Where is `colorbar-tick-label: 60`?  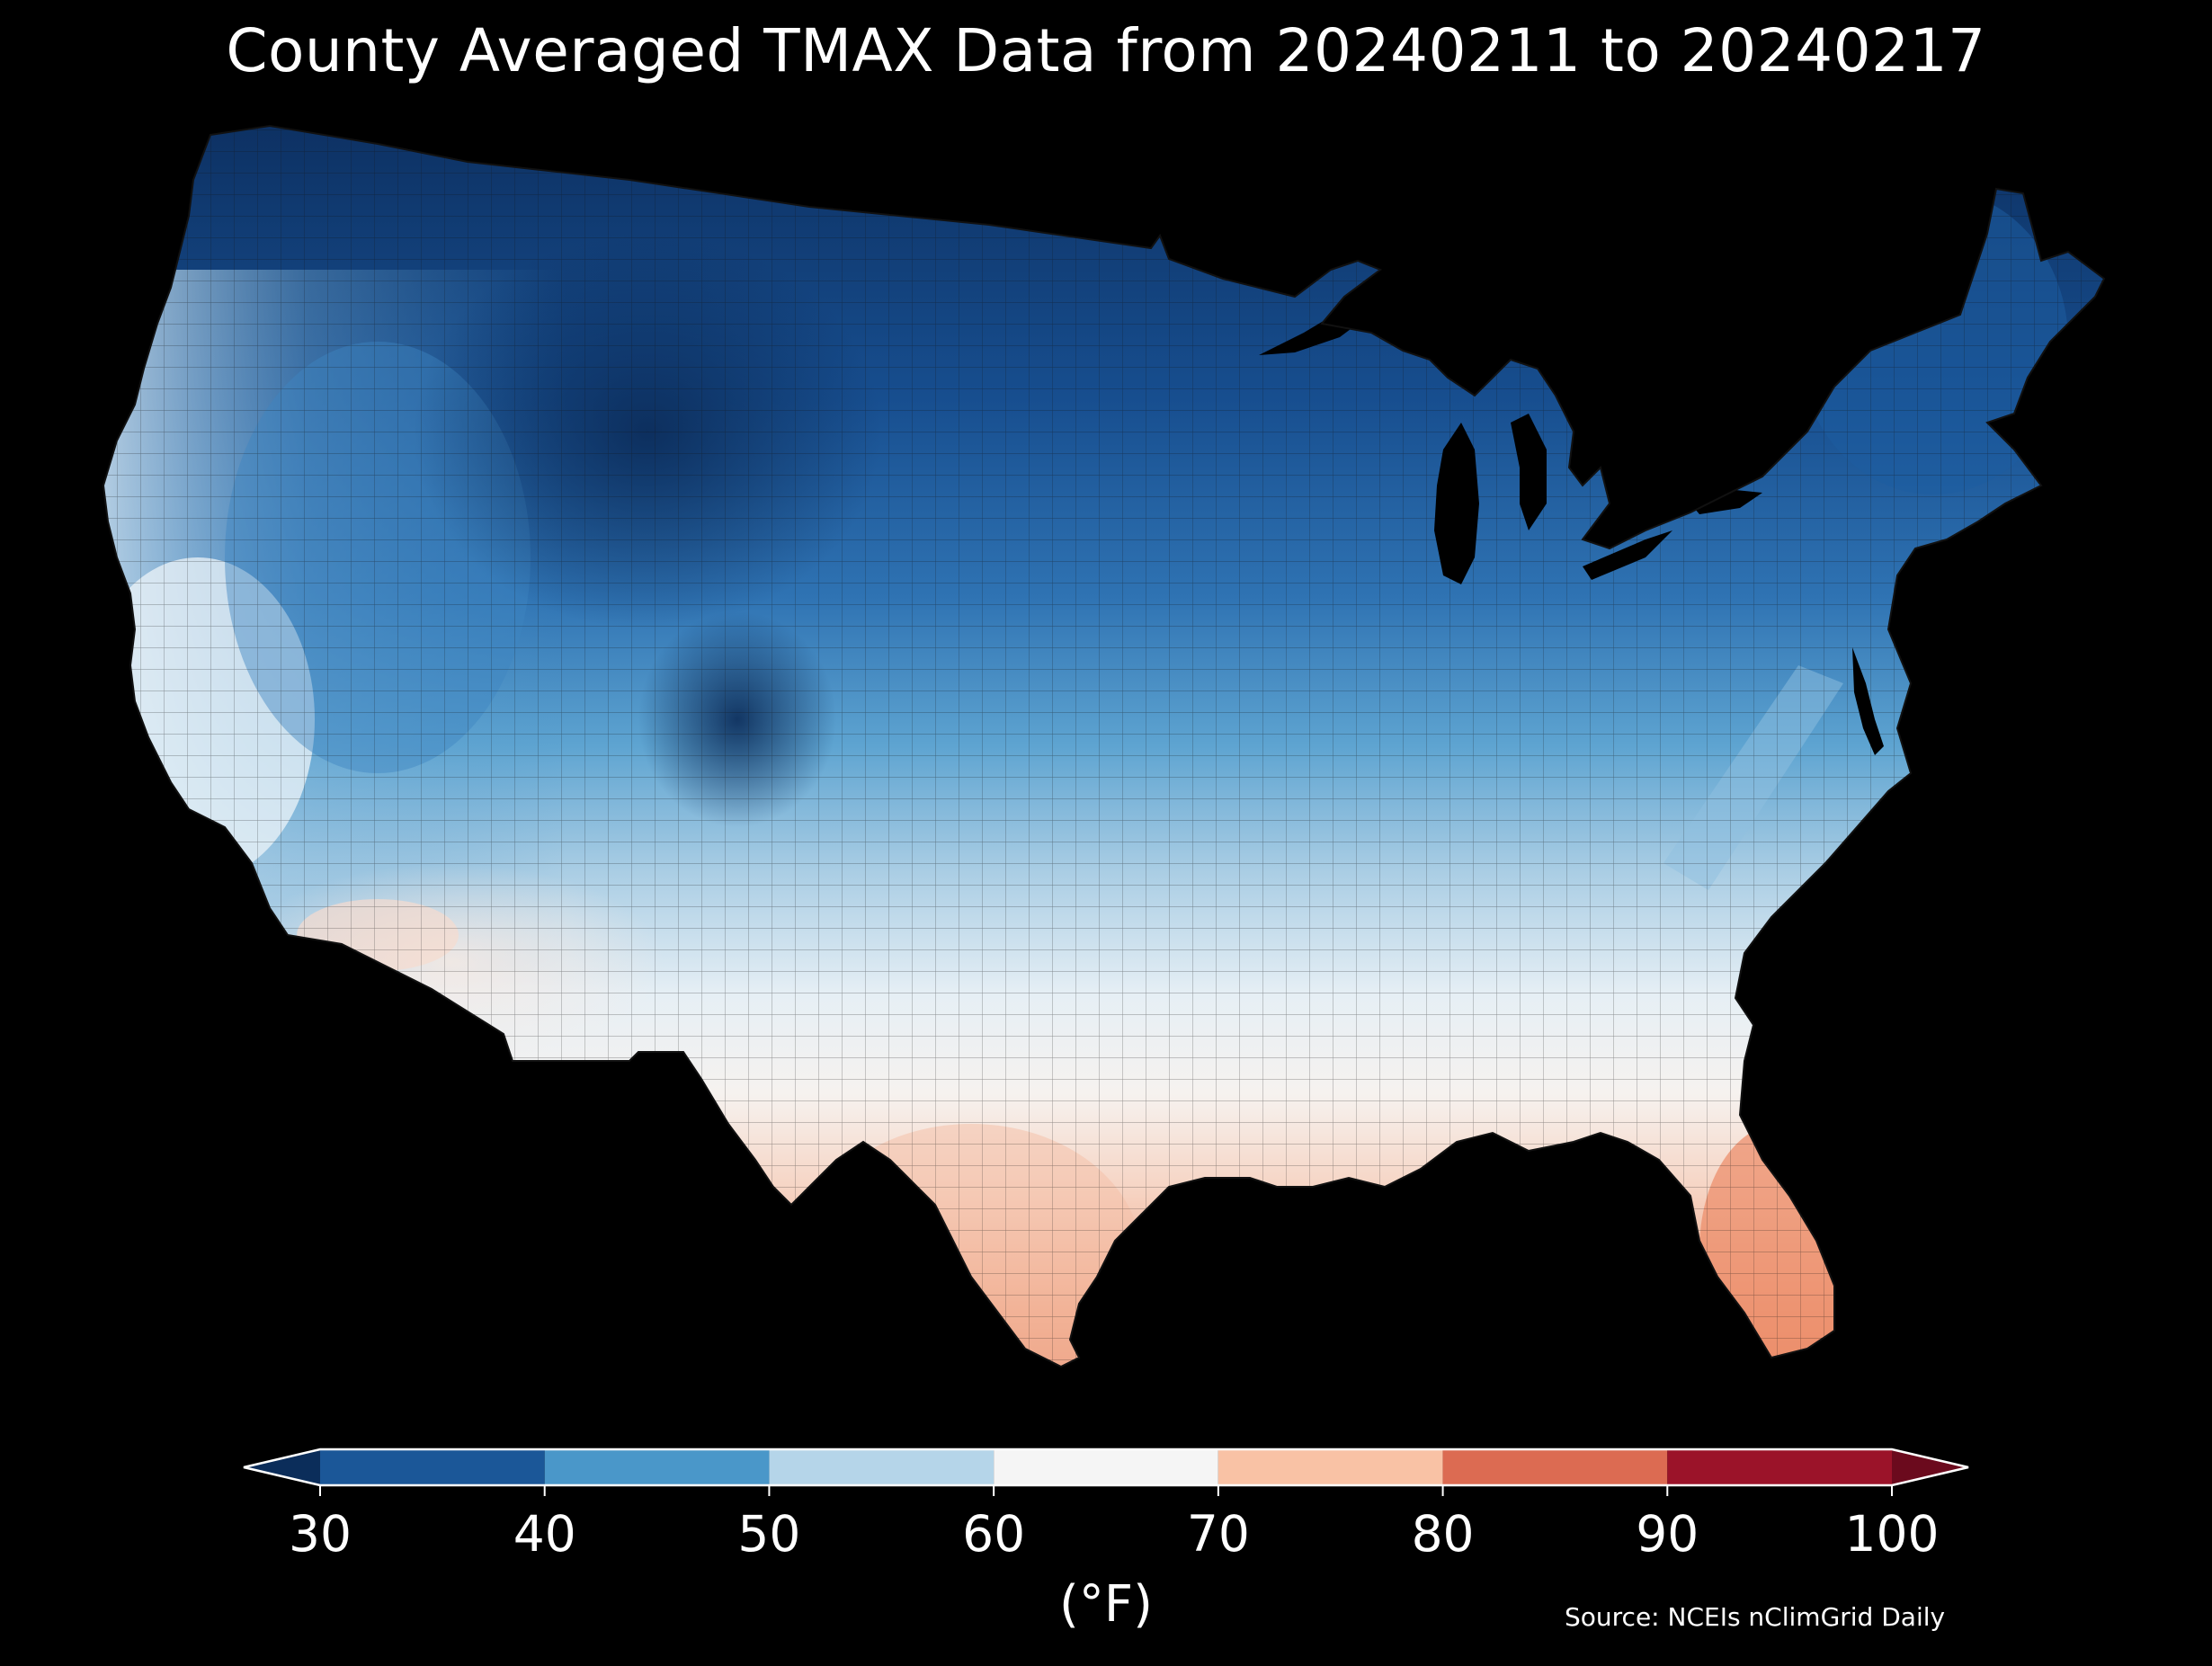 colorbar-tick-label: 60 is located at coordinates (993, 1534).